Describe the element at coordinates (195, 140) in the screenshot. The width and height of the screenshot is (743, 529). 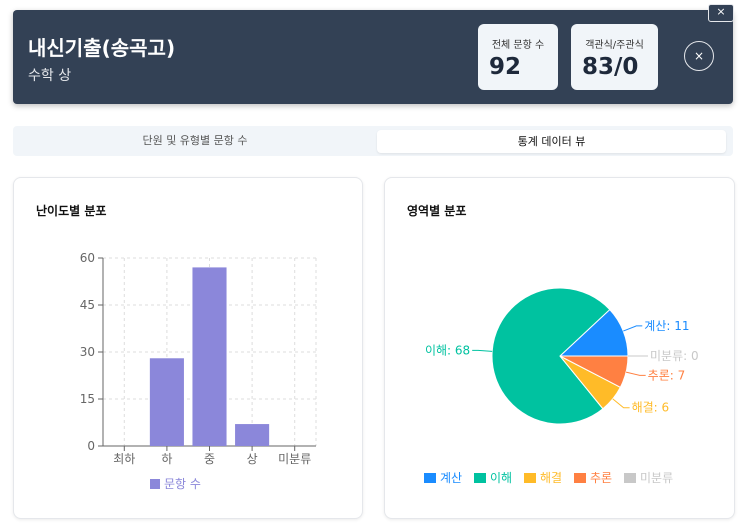
I see `tab-unit-type-counts: 단원 및 유형별 문항 수` at that location.